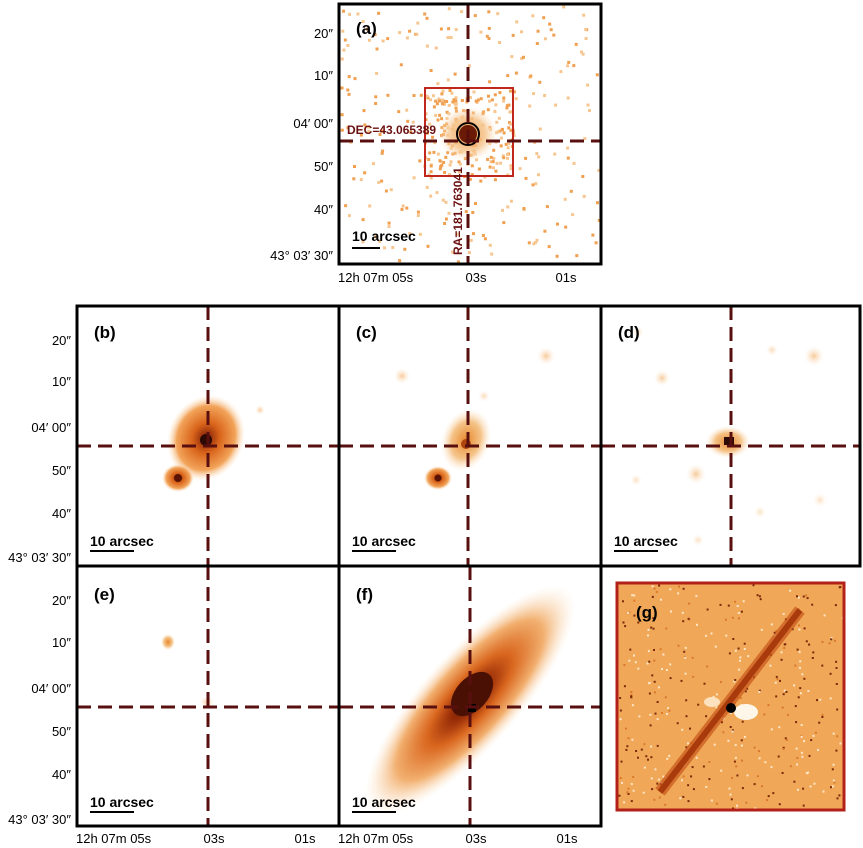 This screenshot has height=848, width=863. I want to click on dec-axis-a: 20″ 10″ 04′ 00″ 50″ 40″ 43° 03′ 30″, so click(301, 144).